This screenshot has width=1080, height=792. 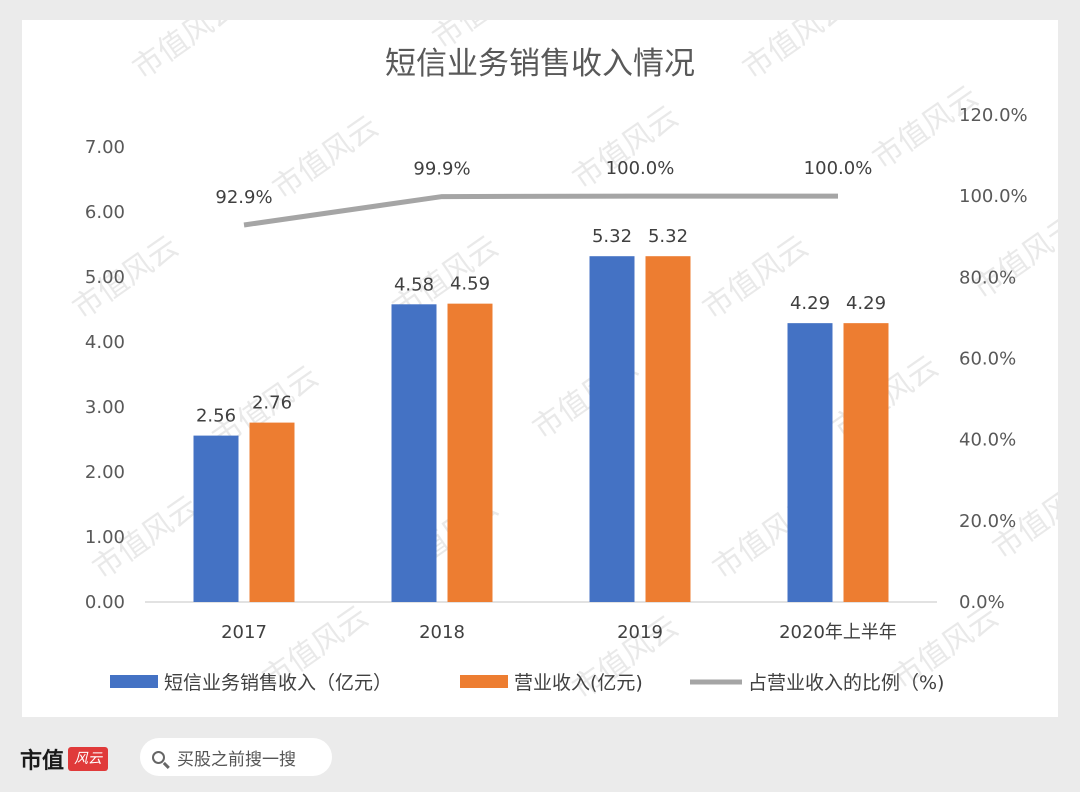 What do you see at coordinates (105, 342) in the screenshot?
I see `y-left-tick-label: 4.00` at bounding box center [105, 342].